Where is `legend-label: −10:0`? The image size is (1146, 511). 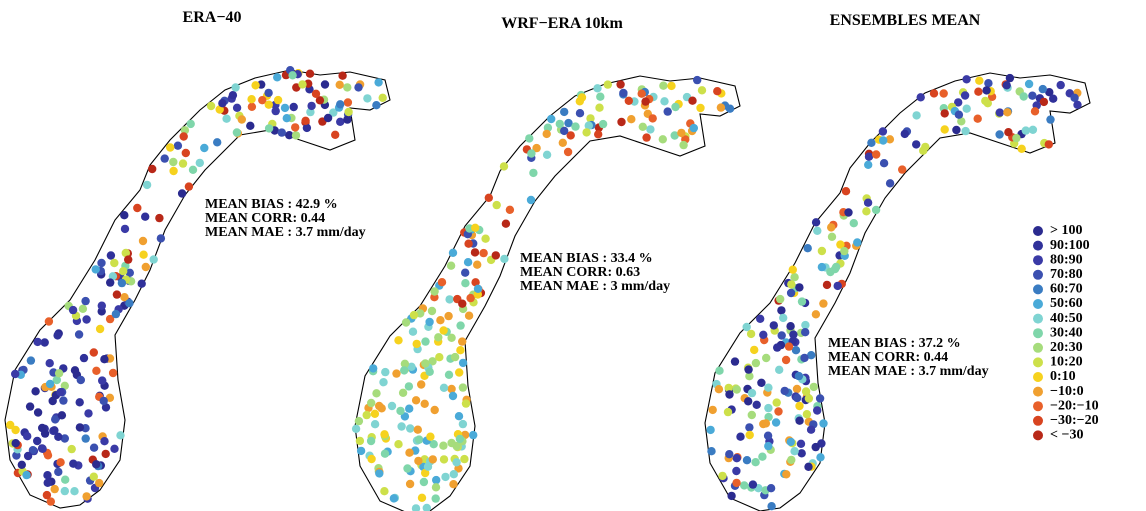
legend-label: −10:0 is located at coordinates (1067, 391).